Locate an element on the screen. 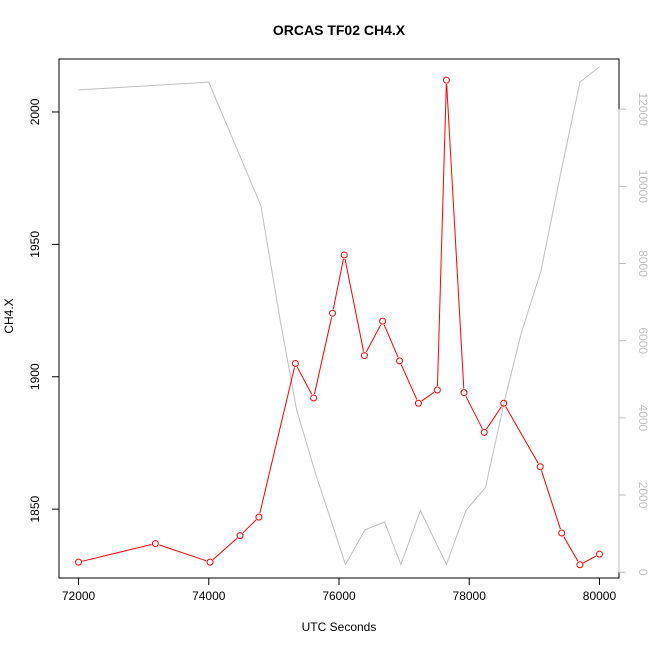  y2-tick-label: 6000 is located at coordinates (643, 340).